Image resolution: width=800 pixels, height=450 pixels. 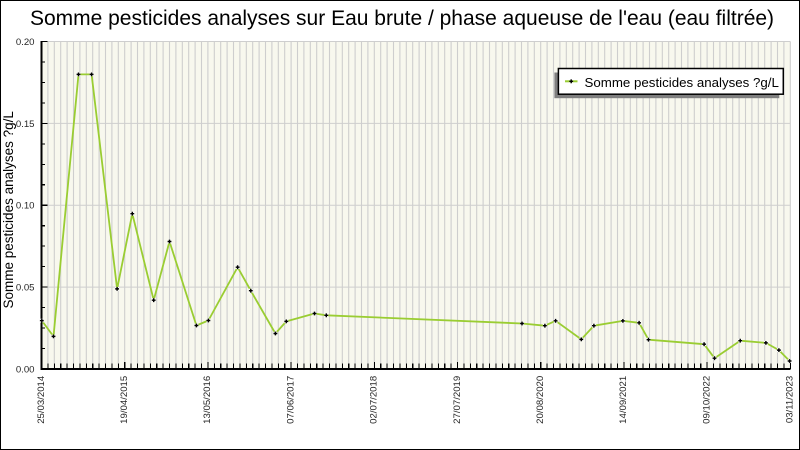 What do you see at coordinates (374, 400) in the screenshot?
I see `svg-text: 02/07/2018` at bounding box center [374, 400].